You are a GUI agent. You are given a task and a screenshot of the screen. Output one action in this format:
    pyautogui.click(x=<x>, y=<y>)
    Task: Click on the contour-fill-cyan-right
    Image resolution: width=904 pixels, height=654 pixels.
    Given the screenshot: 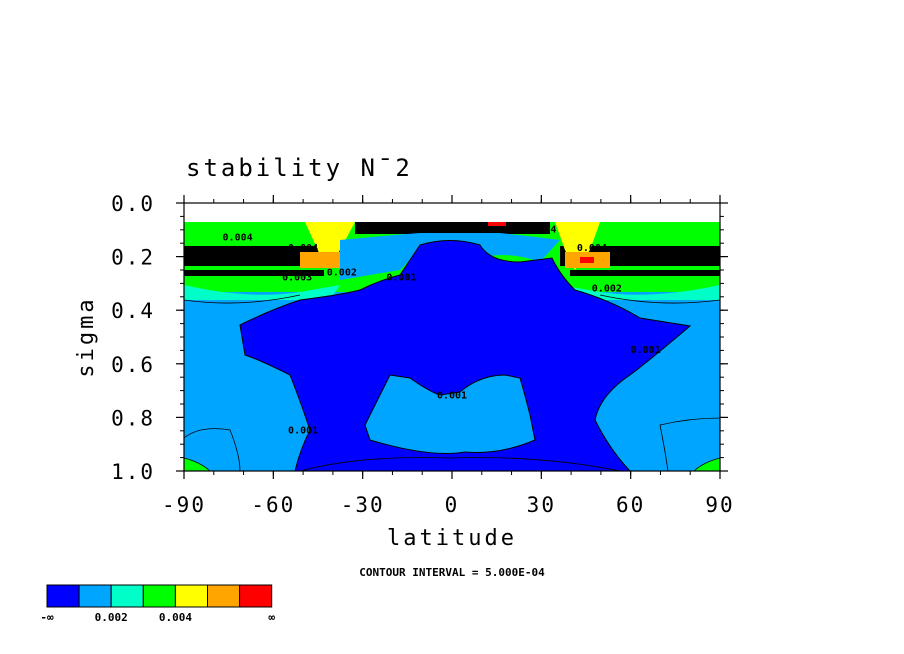 What is the action you would take?
    pyautogui.click(x=640, y=292)
    